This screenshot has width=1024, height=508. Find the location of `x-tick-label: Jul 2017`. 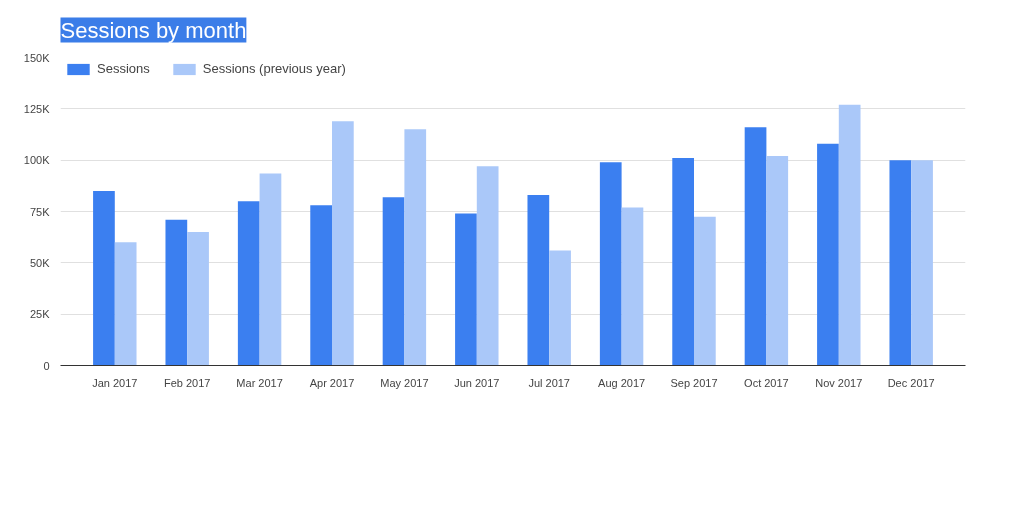

x-tick-label: Jul 2017 is located at coordinates (549, 382).